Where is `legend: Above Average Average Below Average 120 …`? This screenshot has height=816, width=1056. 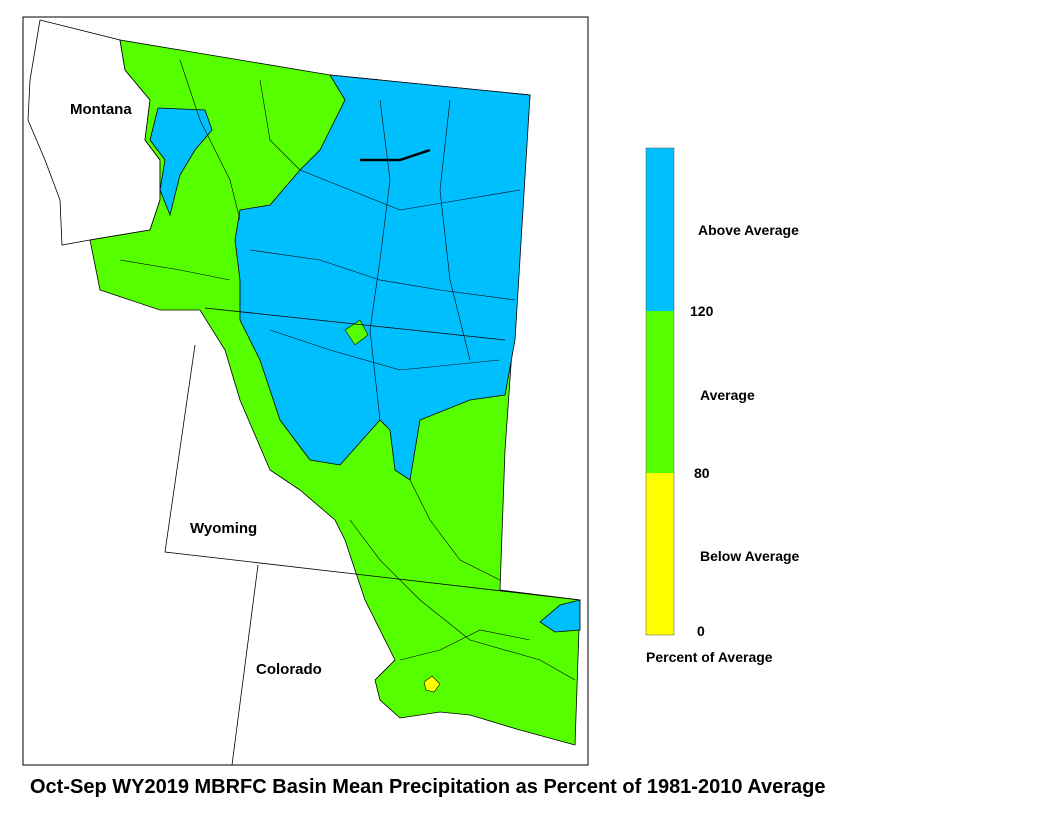 legend: Above Average Average Below Average 120 … is located at coordinates (722, 406).